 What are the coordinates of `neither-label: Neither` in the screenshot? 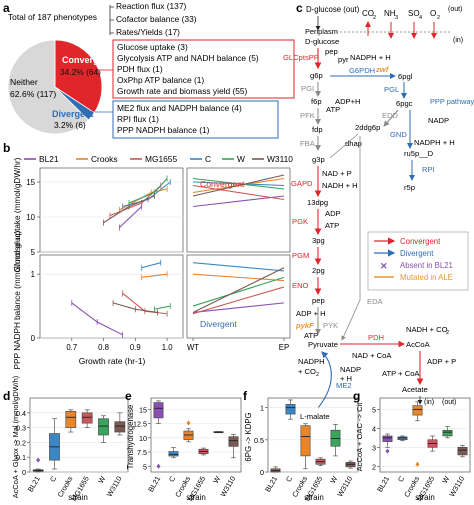 It's located at (24, 82).